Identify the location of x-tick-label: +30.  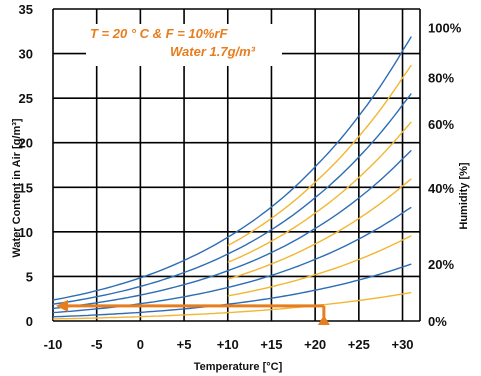
(402, 344).